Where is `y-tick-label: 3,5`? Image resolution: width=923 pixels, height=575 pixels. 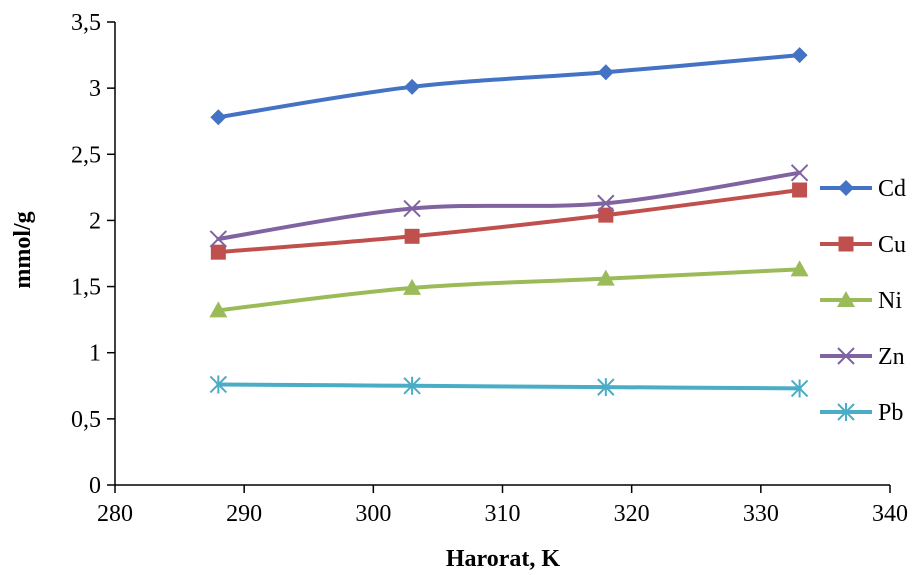 y-tick-label: 3,5 is located at coordinates (86, 23).